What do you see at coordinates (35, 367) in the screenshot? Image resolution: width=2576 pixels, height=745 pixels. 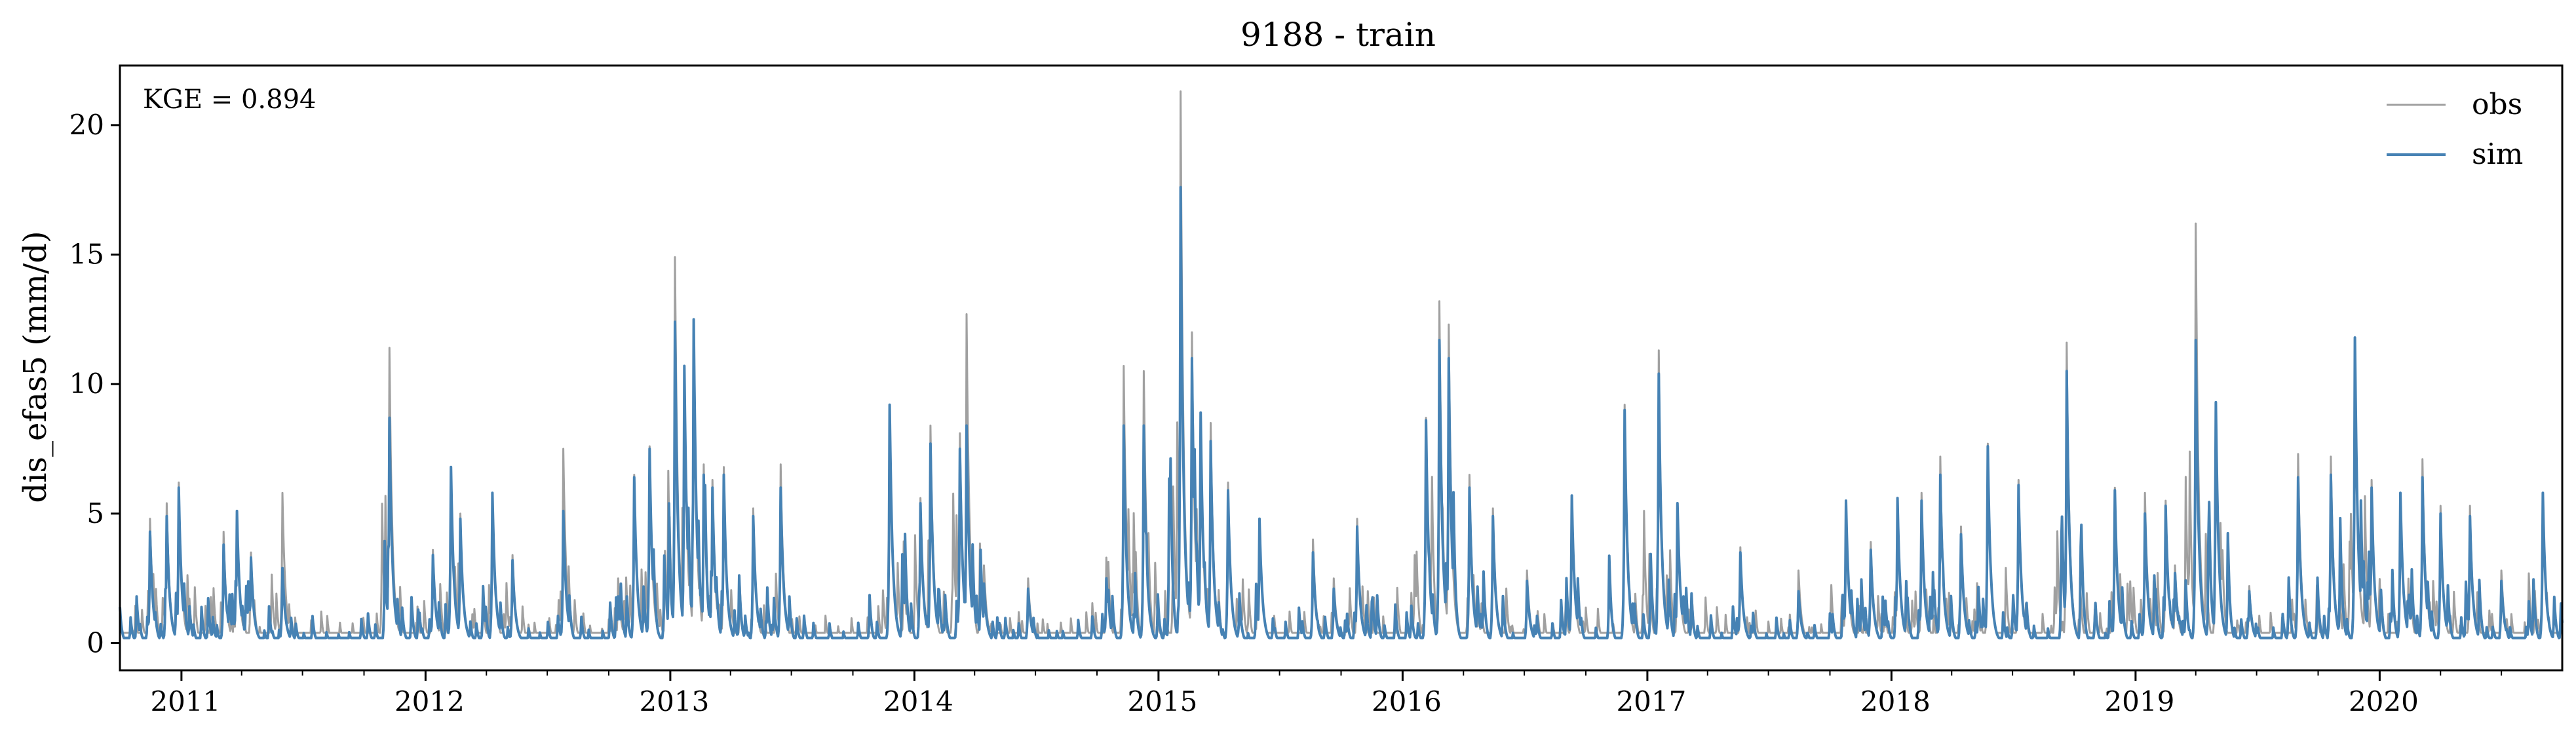 I see `y-axis-label: dis_efas5 (mm/d)` at bounding box center [35, 367].